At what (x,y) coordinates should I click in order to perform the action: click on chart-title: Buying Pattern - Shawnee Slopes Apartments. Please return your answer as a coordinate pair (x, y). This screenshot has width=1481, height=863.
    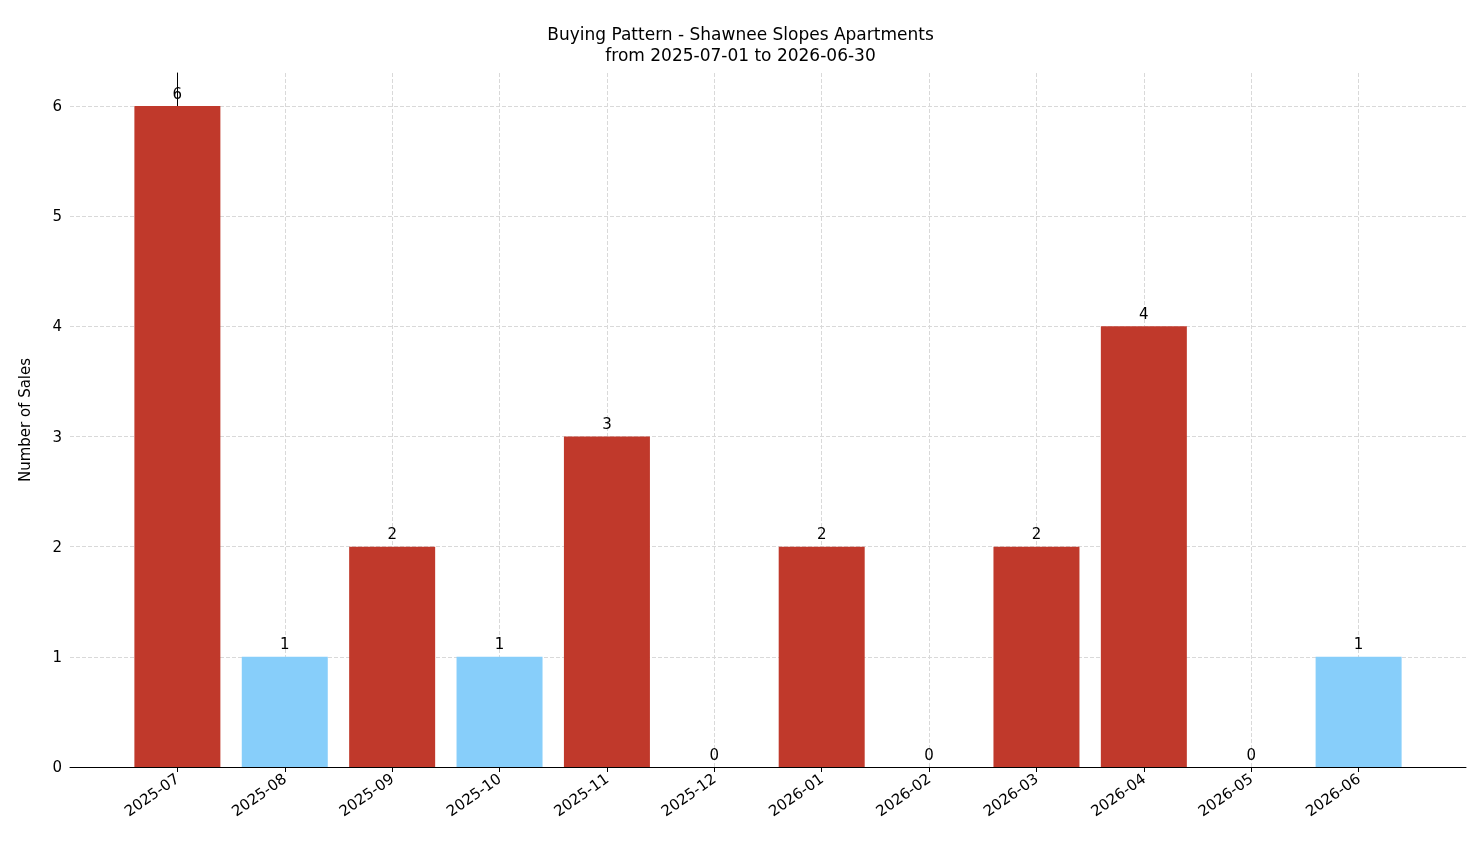
    Looking at the image, I should click on (740, 33).